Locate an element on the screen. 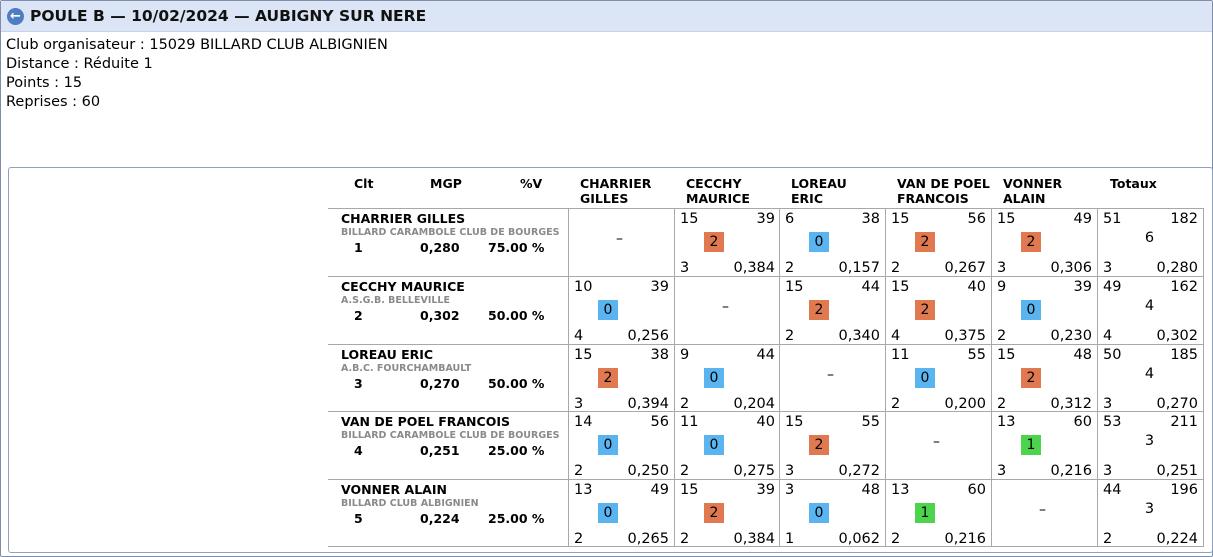  total-best-series: 4 is located at coordinates (1108, 336).